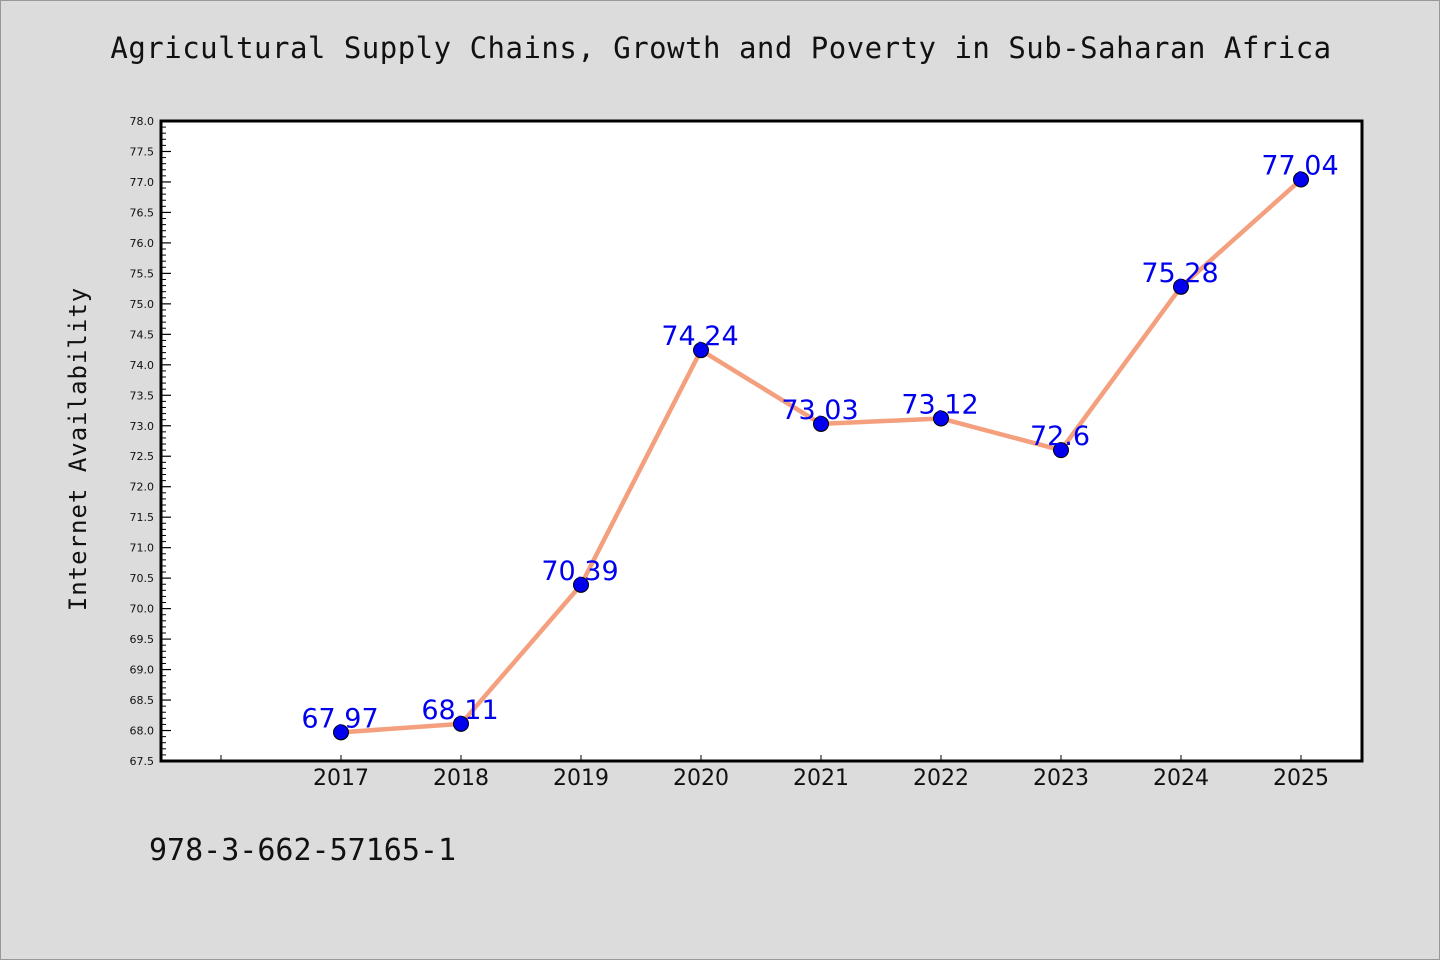  I want to click on y-tick-label: 72.5, so click(142, 456).